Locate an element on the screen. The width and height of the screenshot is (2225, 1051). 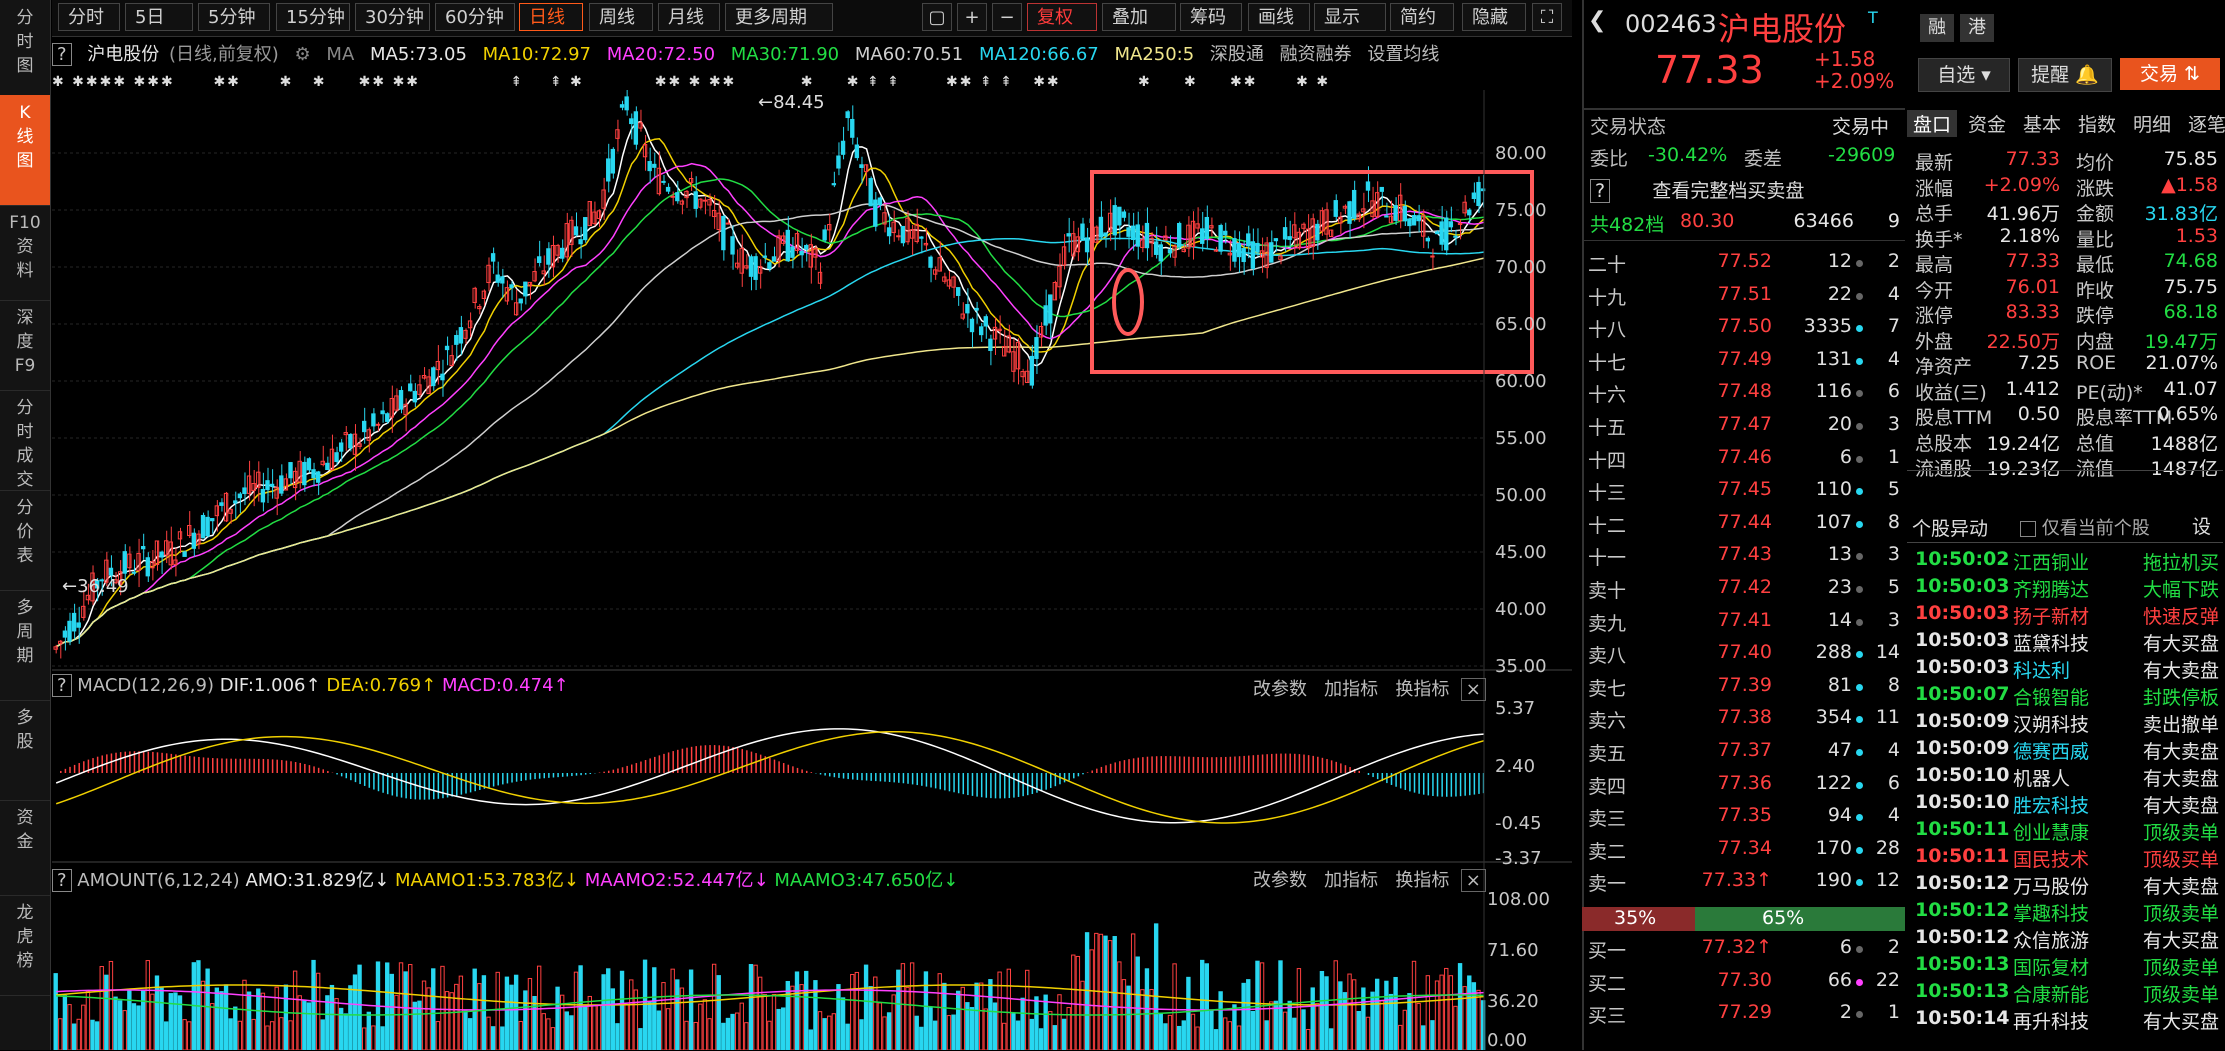
amount-help-icon: ? is located at coordinates (62, 880).